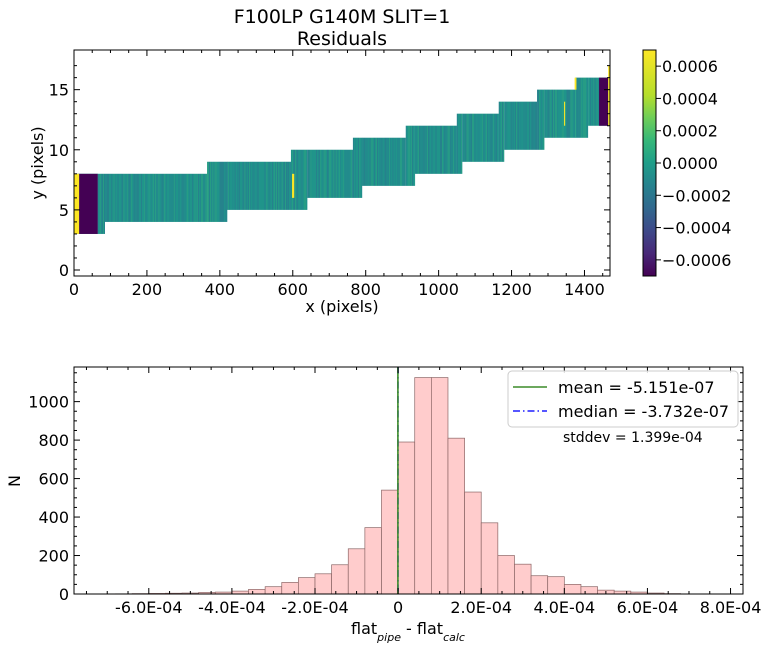  Describe the element at coordinates (623, 399) in the screenshot. I see `legend-box` at that location.